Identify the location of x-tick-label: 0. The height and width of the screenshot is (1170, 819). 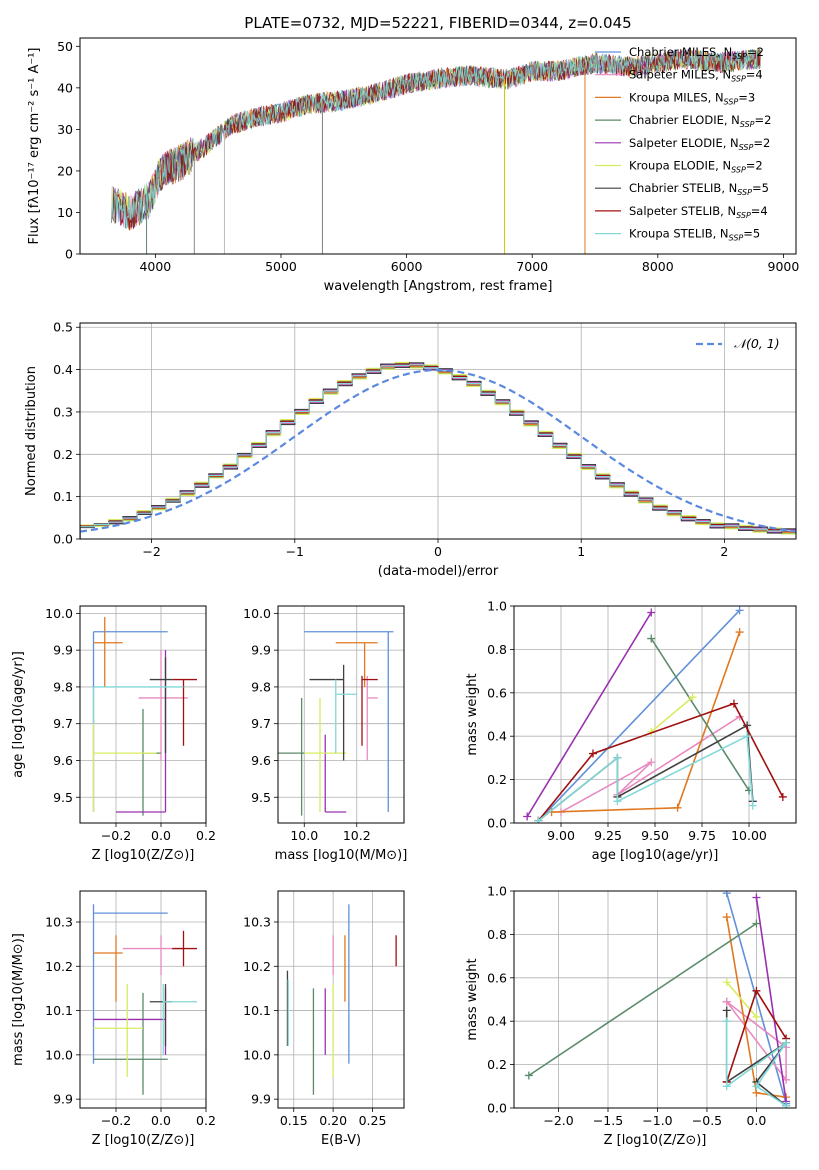
(438, 551).